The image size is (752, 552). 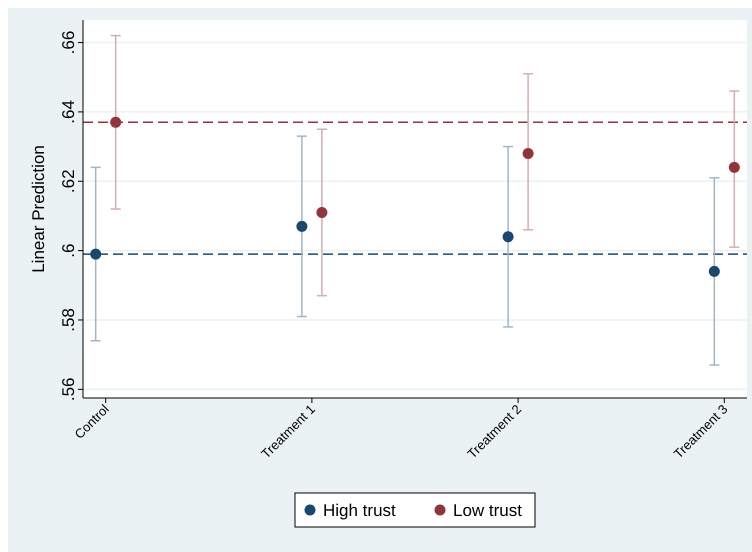 I want to click on legend-label: High trust, so click(x=359, y=510).